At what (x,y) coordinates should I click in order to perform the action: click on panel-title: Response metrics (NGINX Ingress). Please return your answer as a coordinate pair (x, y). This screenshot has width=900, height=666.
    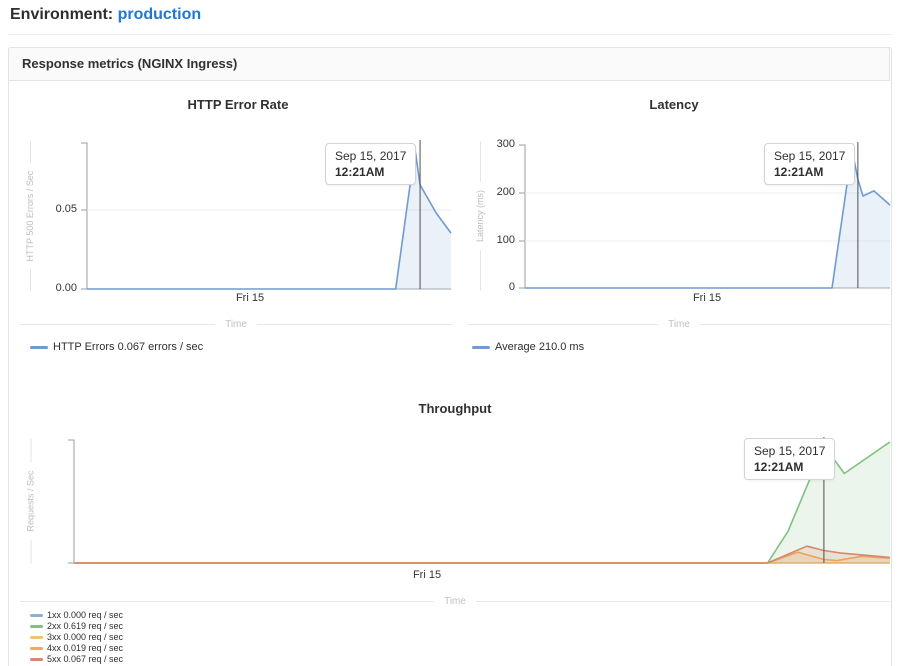
    Looking at the image, I should click on (449, 64).